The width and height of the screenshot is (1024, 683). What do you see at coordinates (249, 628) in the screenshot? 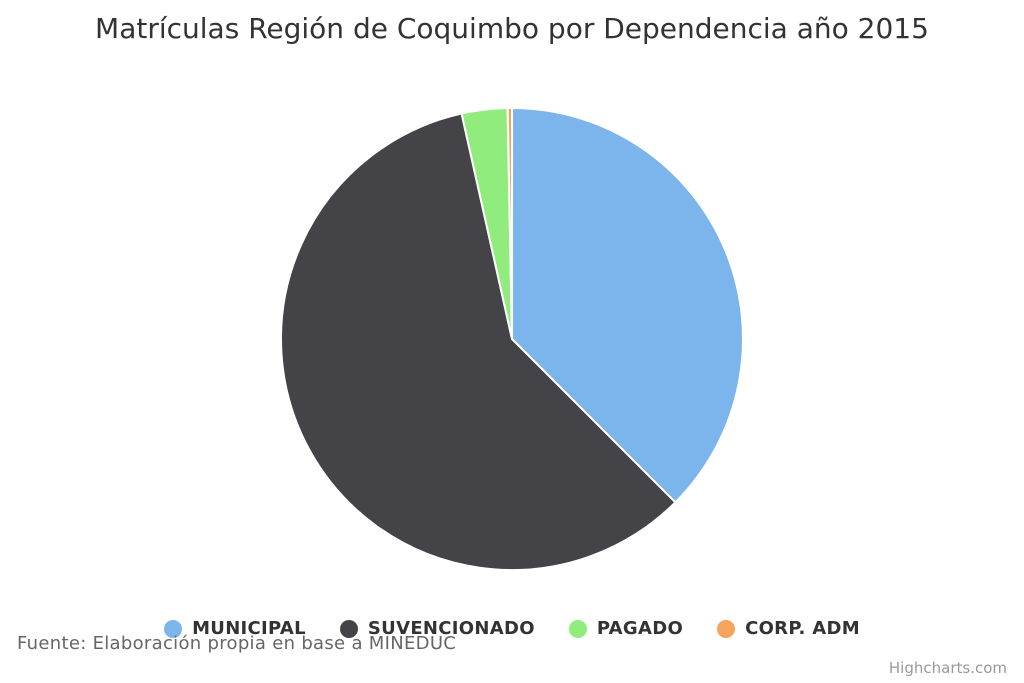
I see `legend-label: MUNICIPAL` at bounding box center [249, 628].